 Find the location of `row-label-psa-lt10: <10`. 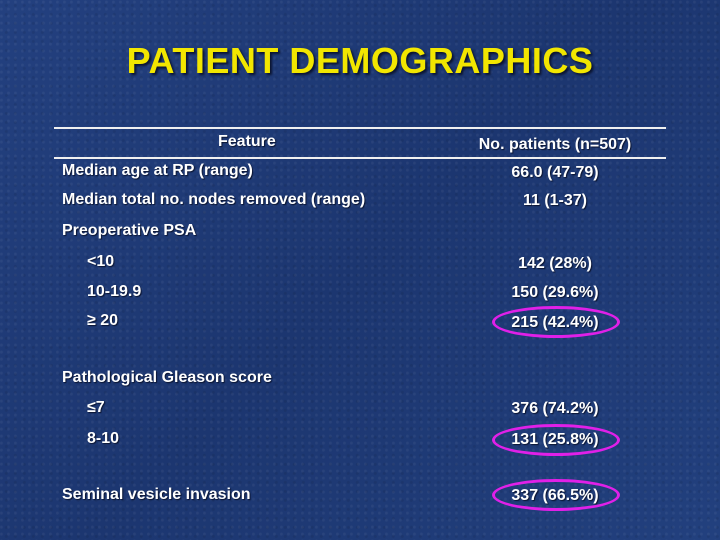

row-label-psa-lt10: <10 is located at coordinates (101, 261).